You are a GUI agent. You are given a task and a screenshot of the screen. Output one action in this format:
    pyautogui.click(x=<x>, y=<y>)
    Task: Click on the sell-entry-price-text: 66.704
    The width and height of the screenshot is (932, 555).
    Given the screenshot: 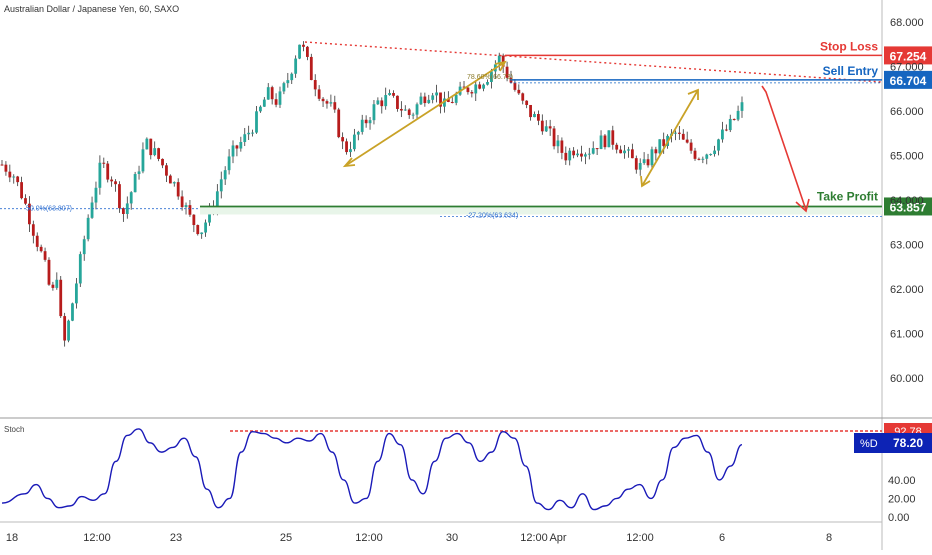 What is the action you would take?
    pyautogui.click(x=908, y=81)
    